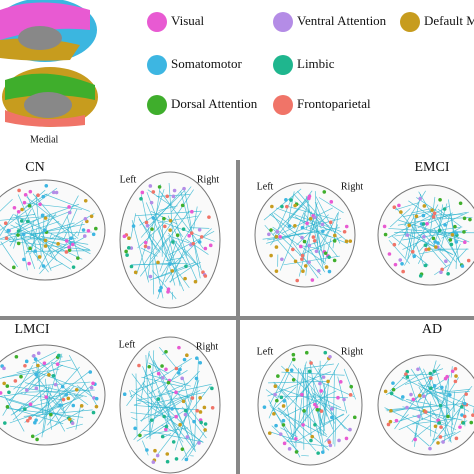 The image size is (474, 474). What do you see at coordinates (316, 63) in the screenshot?
I see `legend-label: Limbic` at bounding box center [316, 63].